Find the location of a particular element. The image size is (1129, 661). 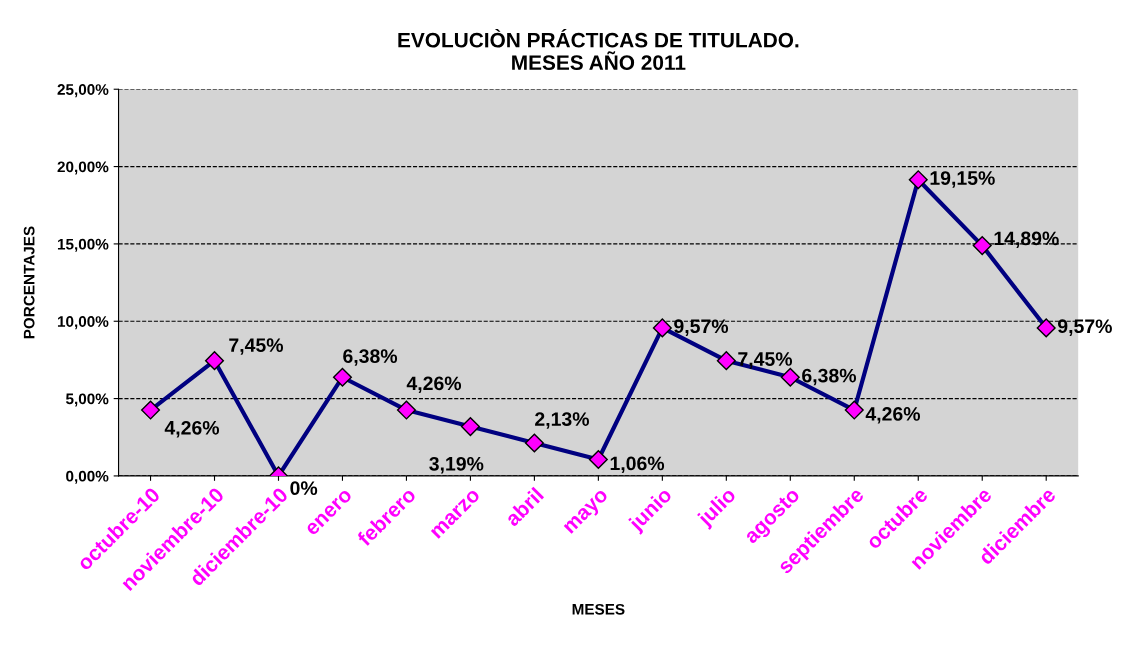

y-tick-label: 10,00% is located at coordinates (83, 323).